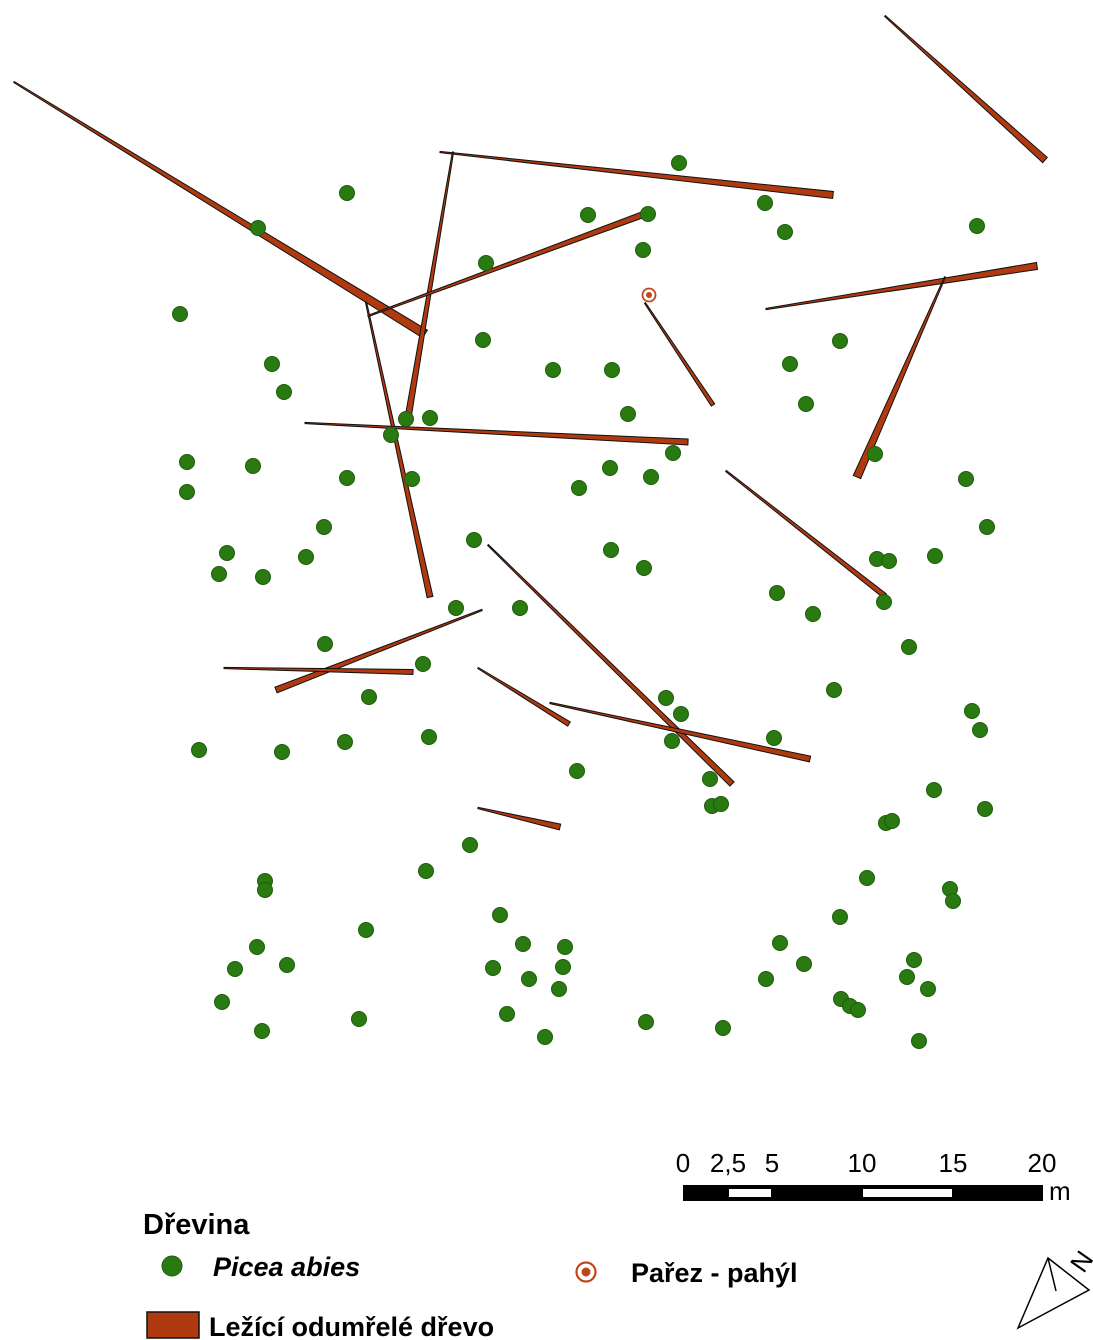 This screenshot has width=1093, height=1340. I want to click on legend-tree-label: Picea abies, so click(286, 1267).